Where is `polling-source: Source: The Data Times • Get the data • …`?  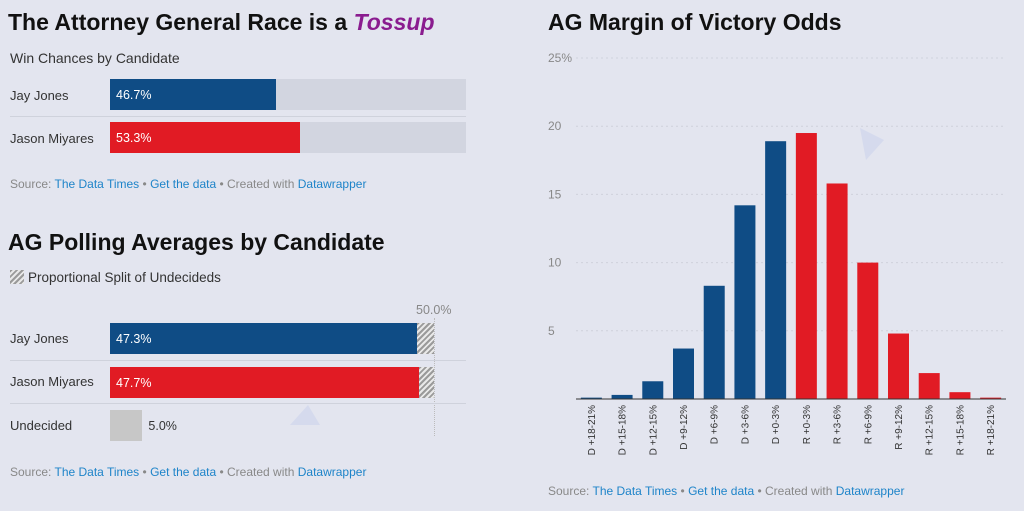 polling-source: Source: The Data Times • Get the data • … is located at coordinates (188, 472).